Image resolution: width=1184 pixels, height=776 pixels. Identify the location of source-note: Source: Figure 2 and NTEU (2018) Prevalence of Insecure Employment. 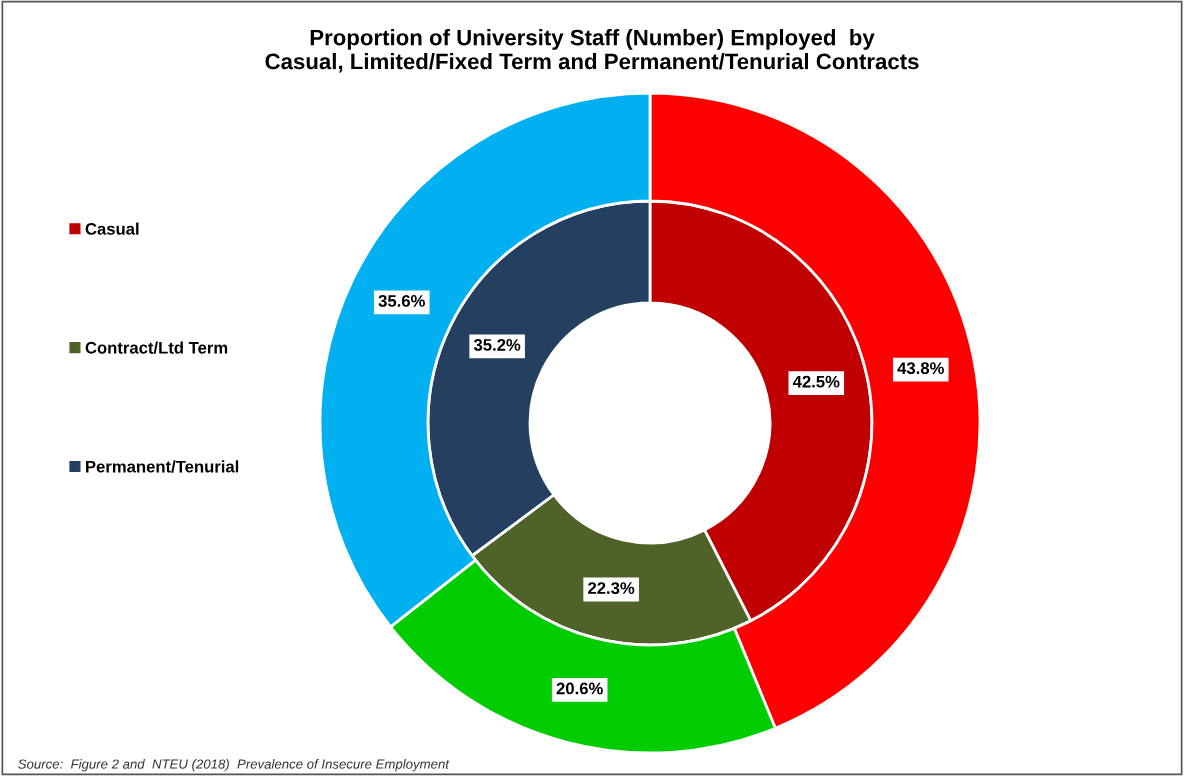
(234, 765).